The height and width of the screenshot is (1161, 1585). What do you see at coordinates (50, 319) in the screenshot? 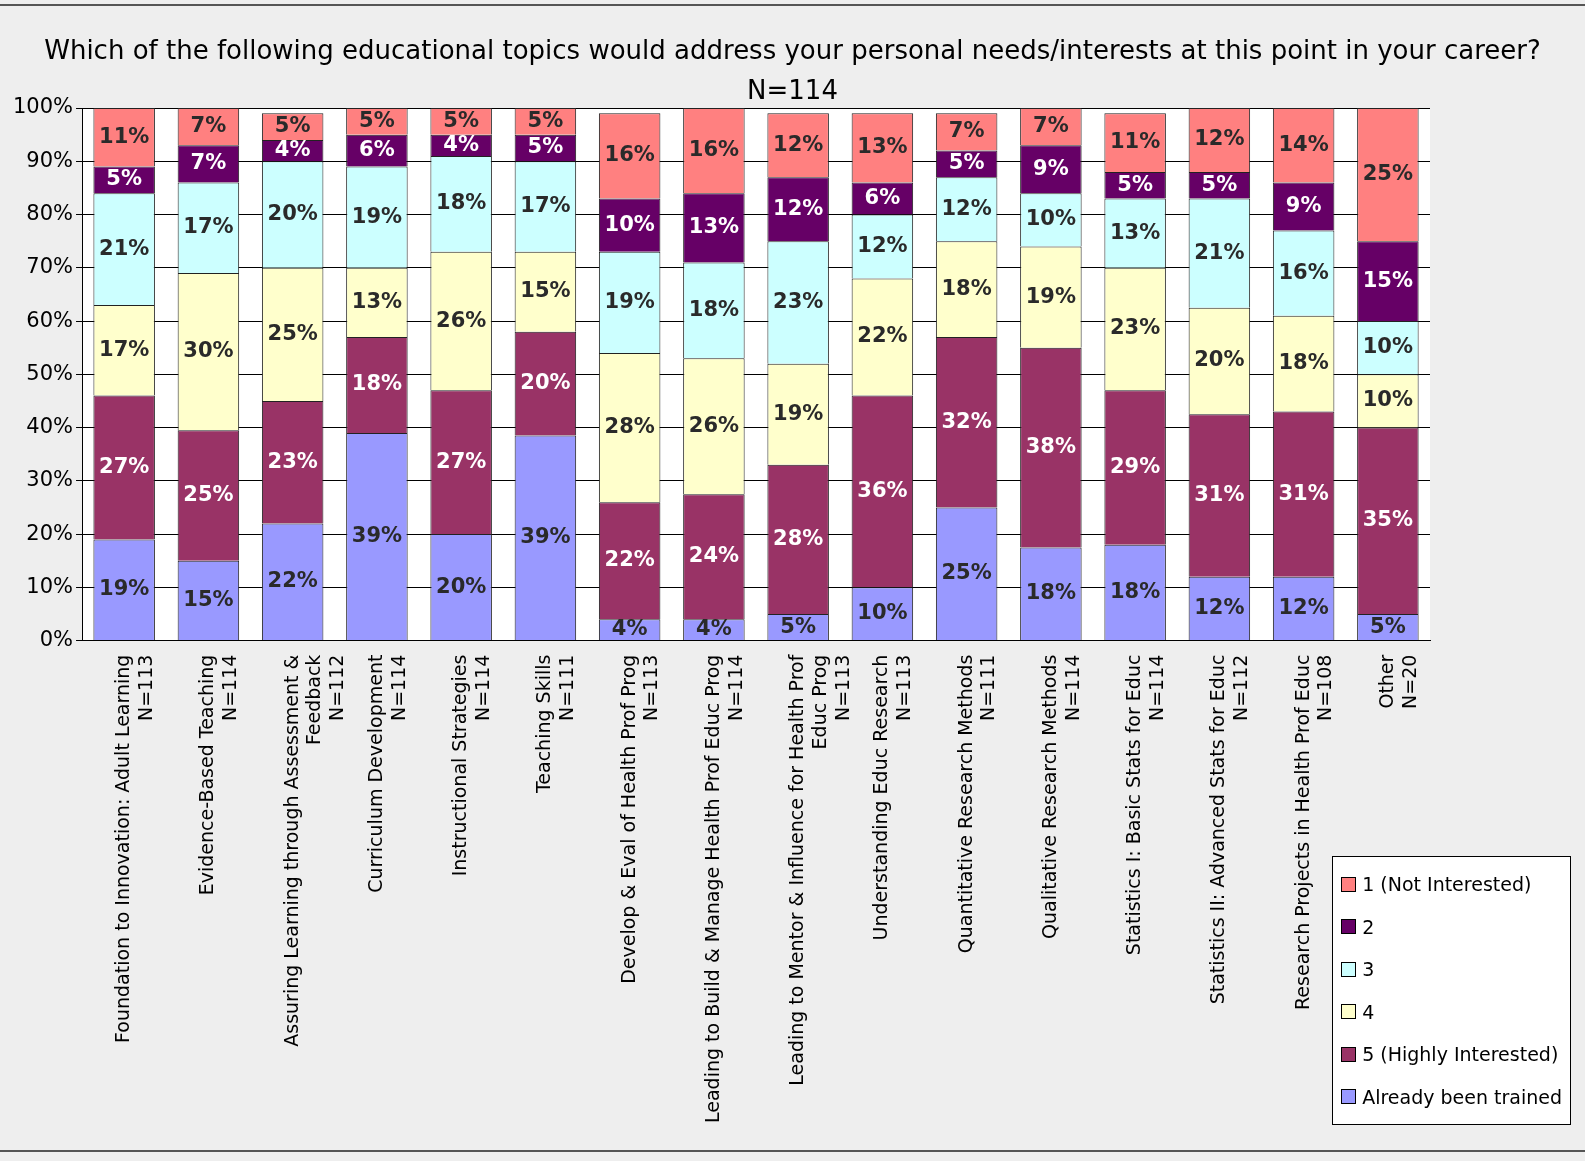
I see `y-tick-label: 60%` at bounding box center [50, 319].